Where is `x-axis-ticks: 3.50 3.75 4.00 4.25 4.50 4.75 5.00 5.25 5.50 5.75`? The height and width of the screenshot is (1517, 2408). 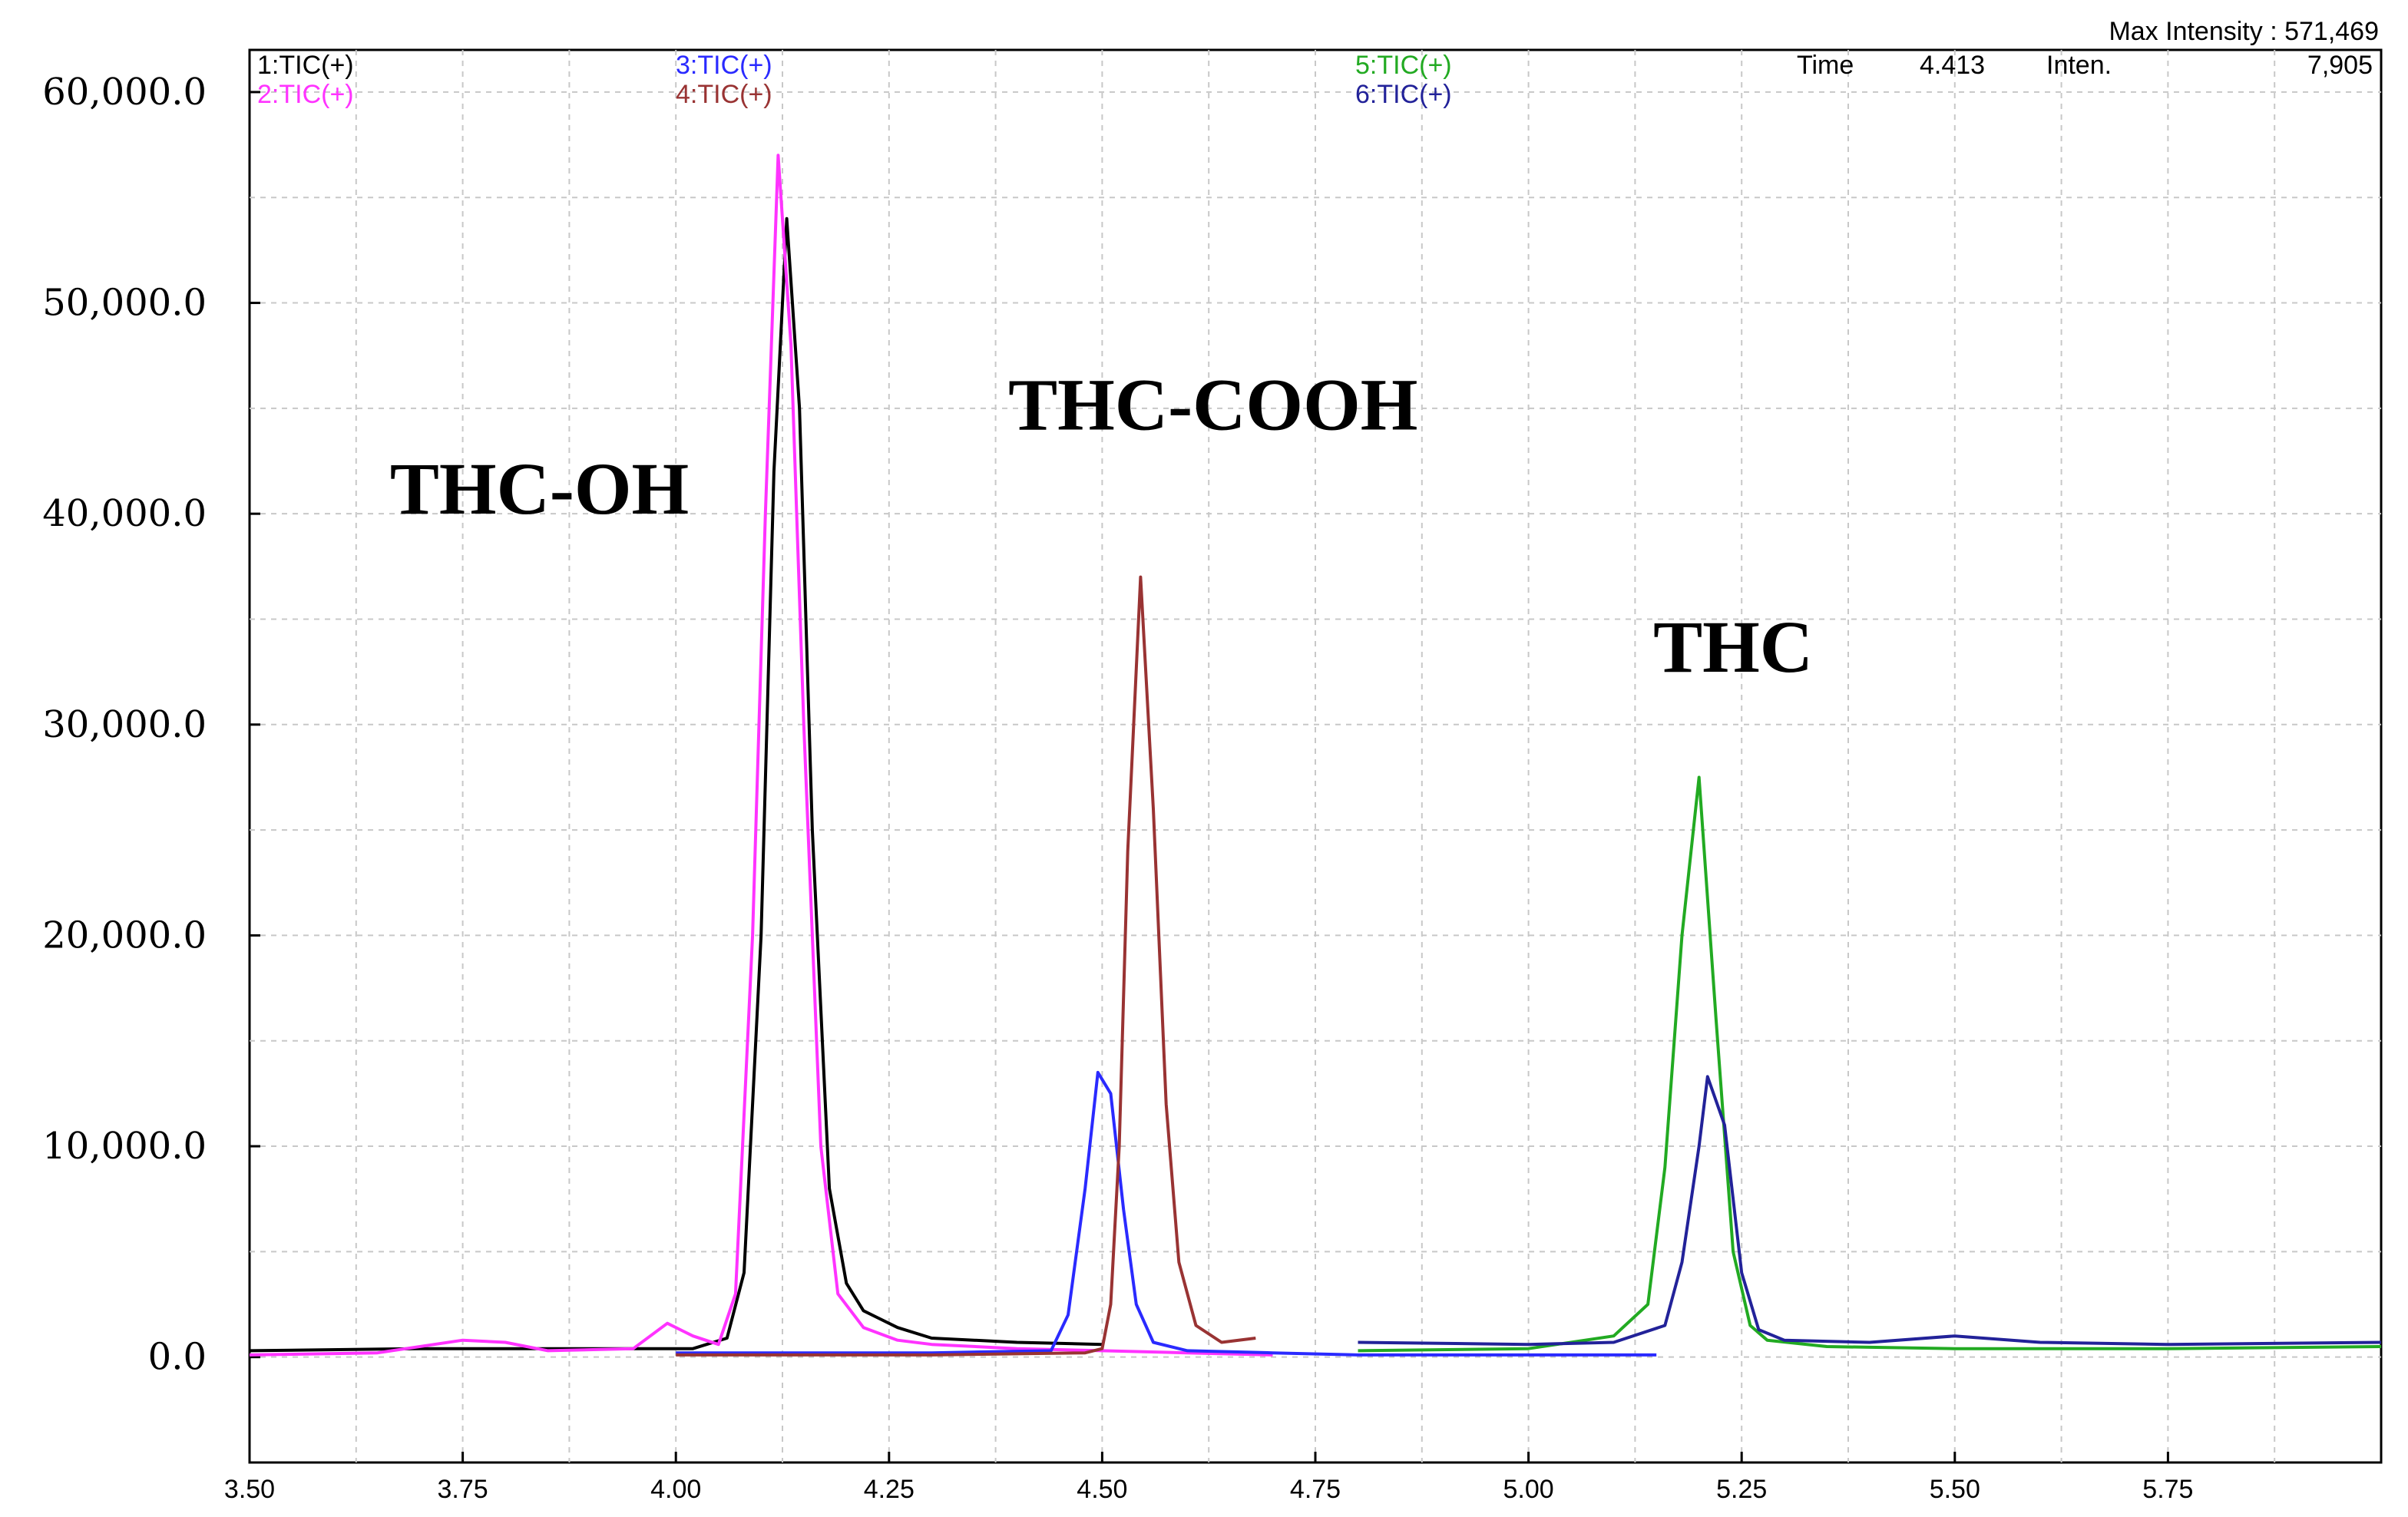
x-axis-ticks: 3.50 3.75 4.00 4.25 4.50 4.75 5.00 5.25 5.50 5.75 is located at coordinates (1208, 1478).